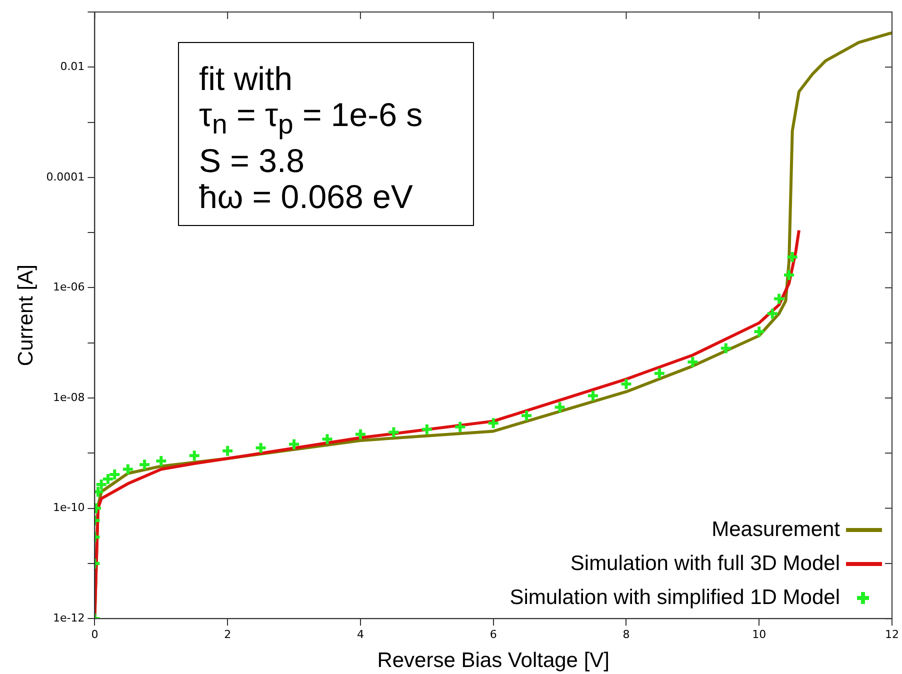  What do you see at coordinates (493, 660) in the screenshot?
I see `x-axis-title: Reverse Bias Voltage [V]` at bounding box center [493, 660].